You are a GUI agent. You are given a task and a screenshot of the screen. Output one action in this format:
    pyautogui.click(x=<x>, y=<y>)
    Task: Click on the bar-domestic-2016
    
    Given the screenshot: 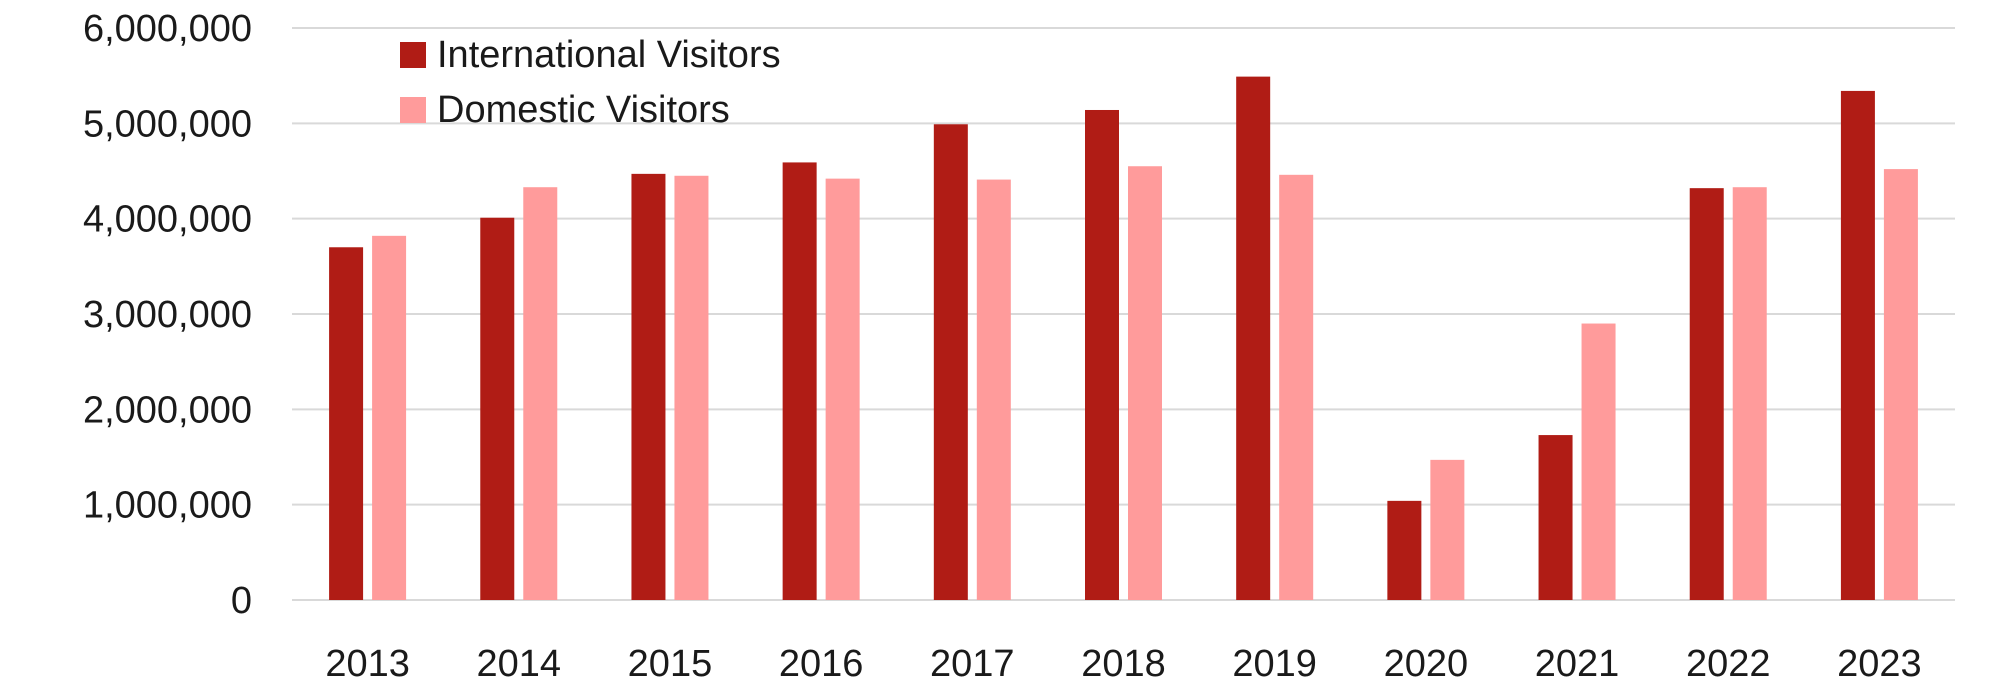 What is the action you would take?
    pyautogui.click(x=842, y=389)
    